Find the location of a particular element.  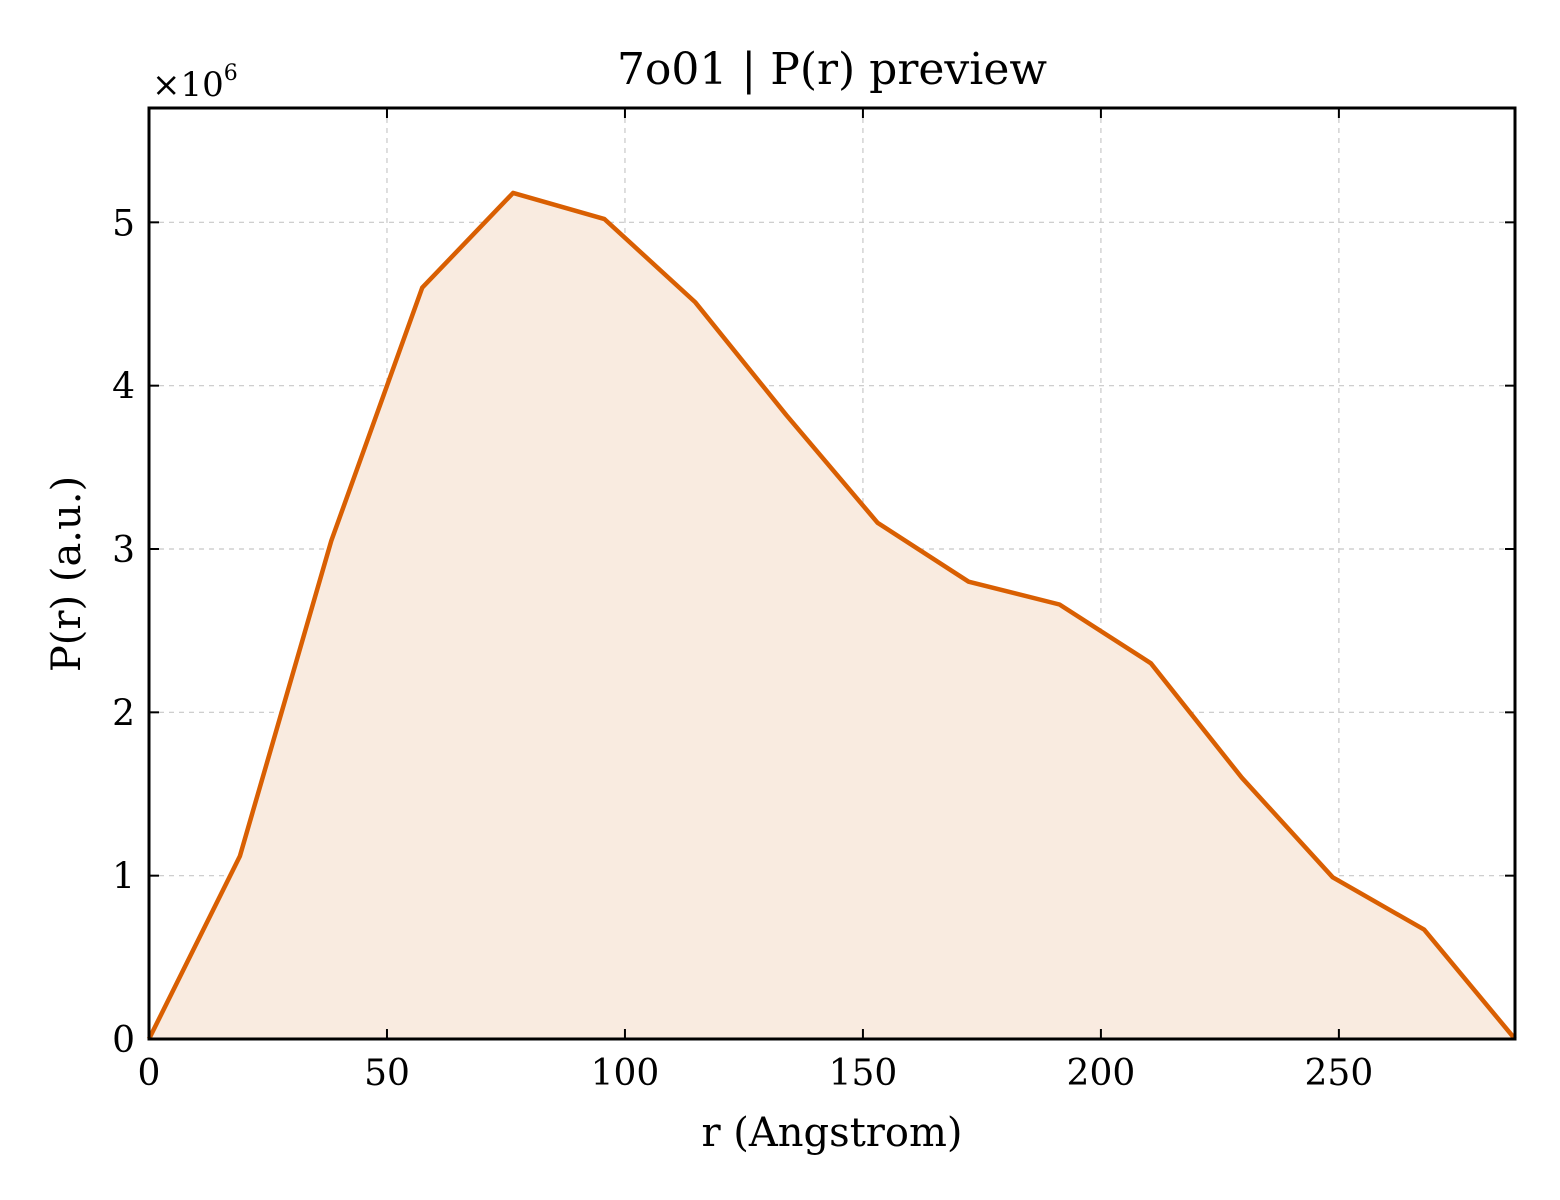

y-multiplier-exponent: 6 is located at coordinates (231, 73).